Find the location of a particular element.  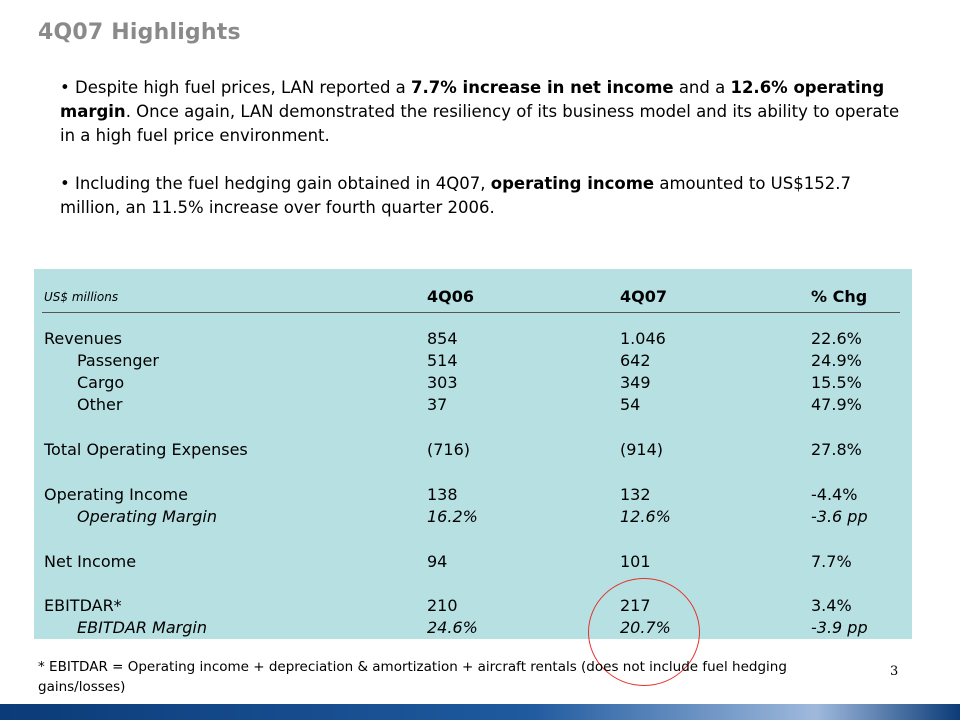

column-header-4q06: 4Q06 is located at coordinates (450, 296).